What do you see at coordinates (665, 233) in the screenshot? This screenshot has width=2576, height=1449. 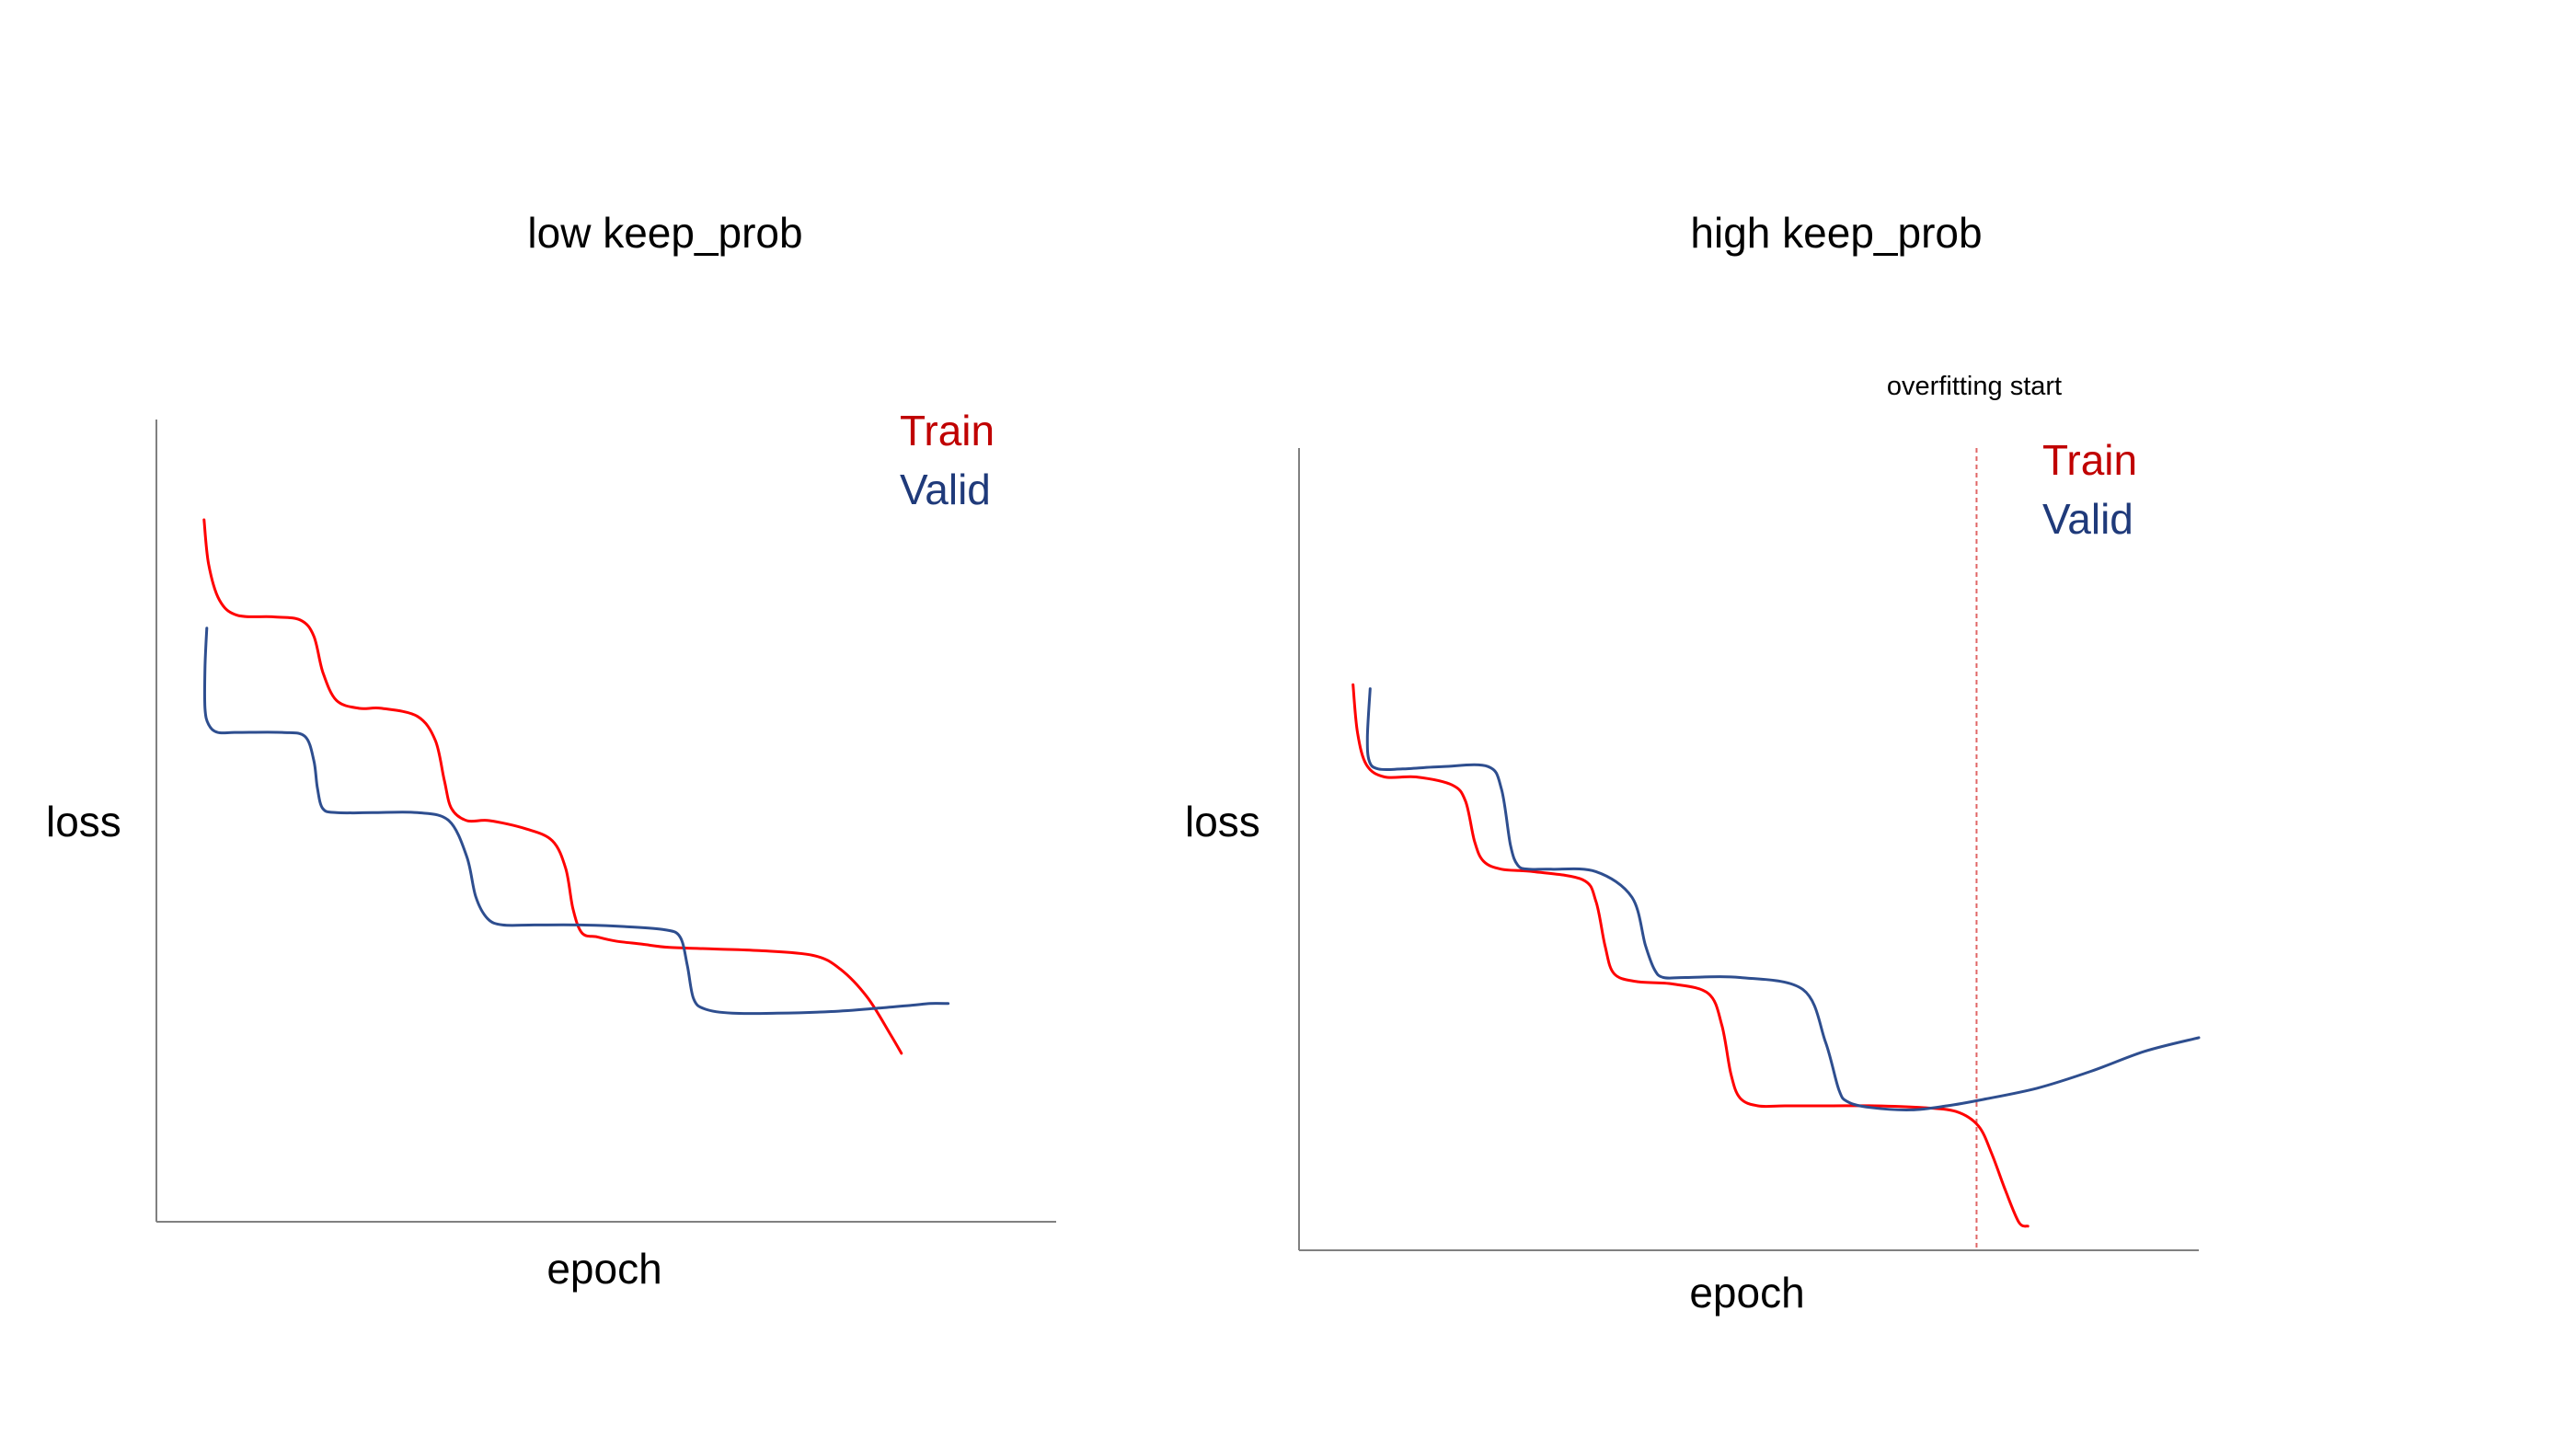 I see `chart-title-low-keep-prob: low keep_prob` at bounding box center [665, 233].